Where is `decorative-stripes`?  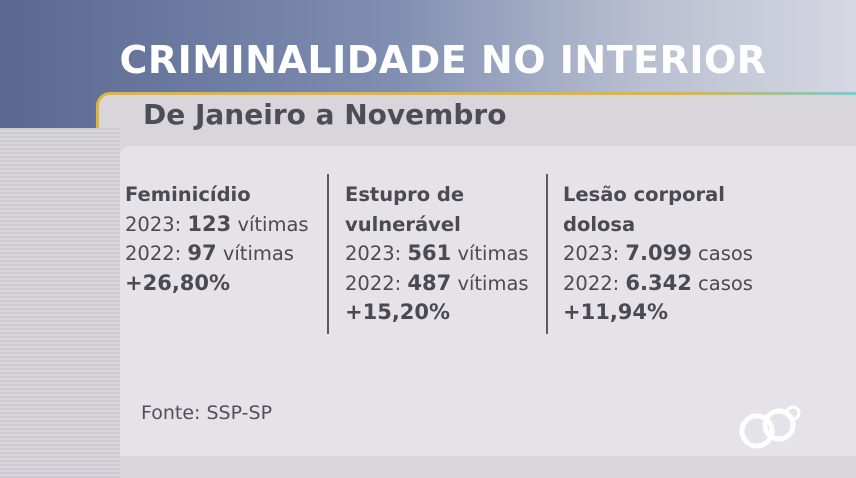 decorative-stripes is located at coordinates (60, 303).